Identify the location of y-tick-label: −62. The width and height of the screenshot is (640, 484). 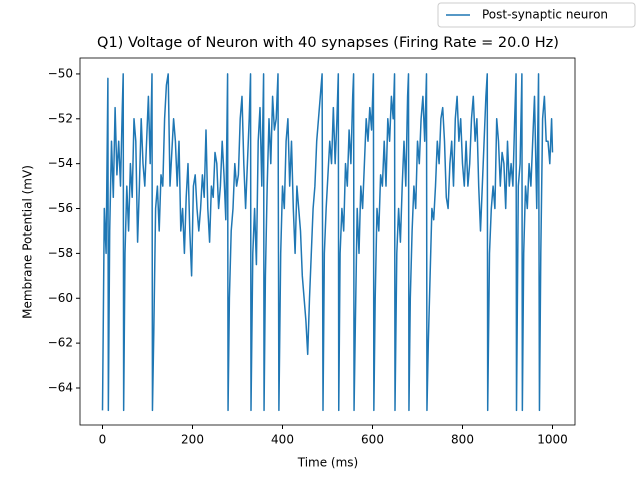
(60, 343).